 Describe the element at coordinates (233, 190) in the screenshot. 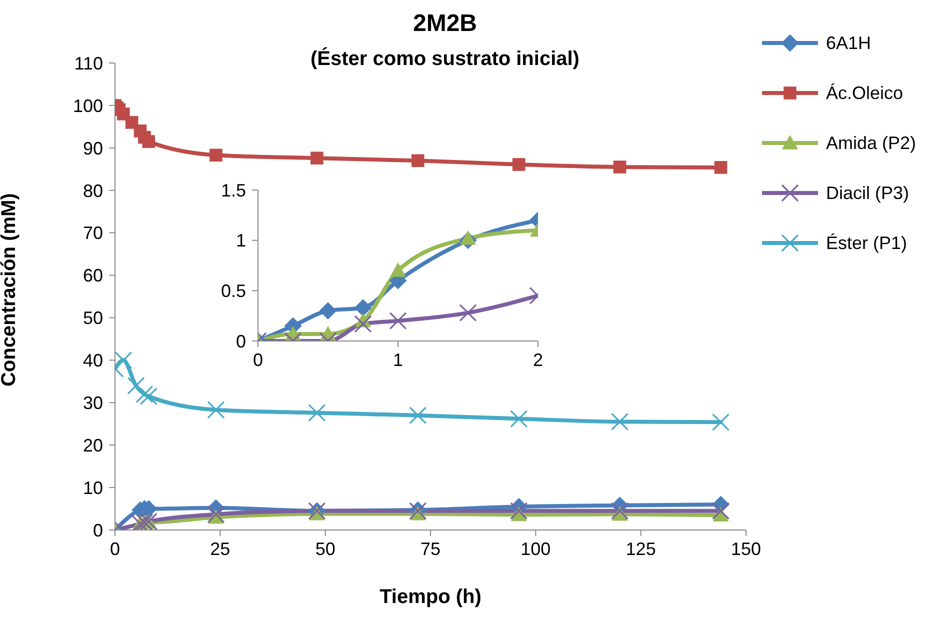

I see `y-tick-label: 1.5` at that location.